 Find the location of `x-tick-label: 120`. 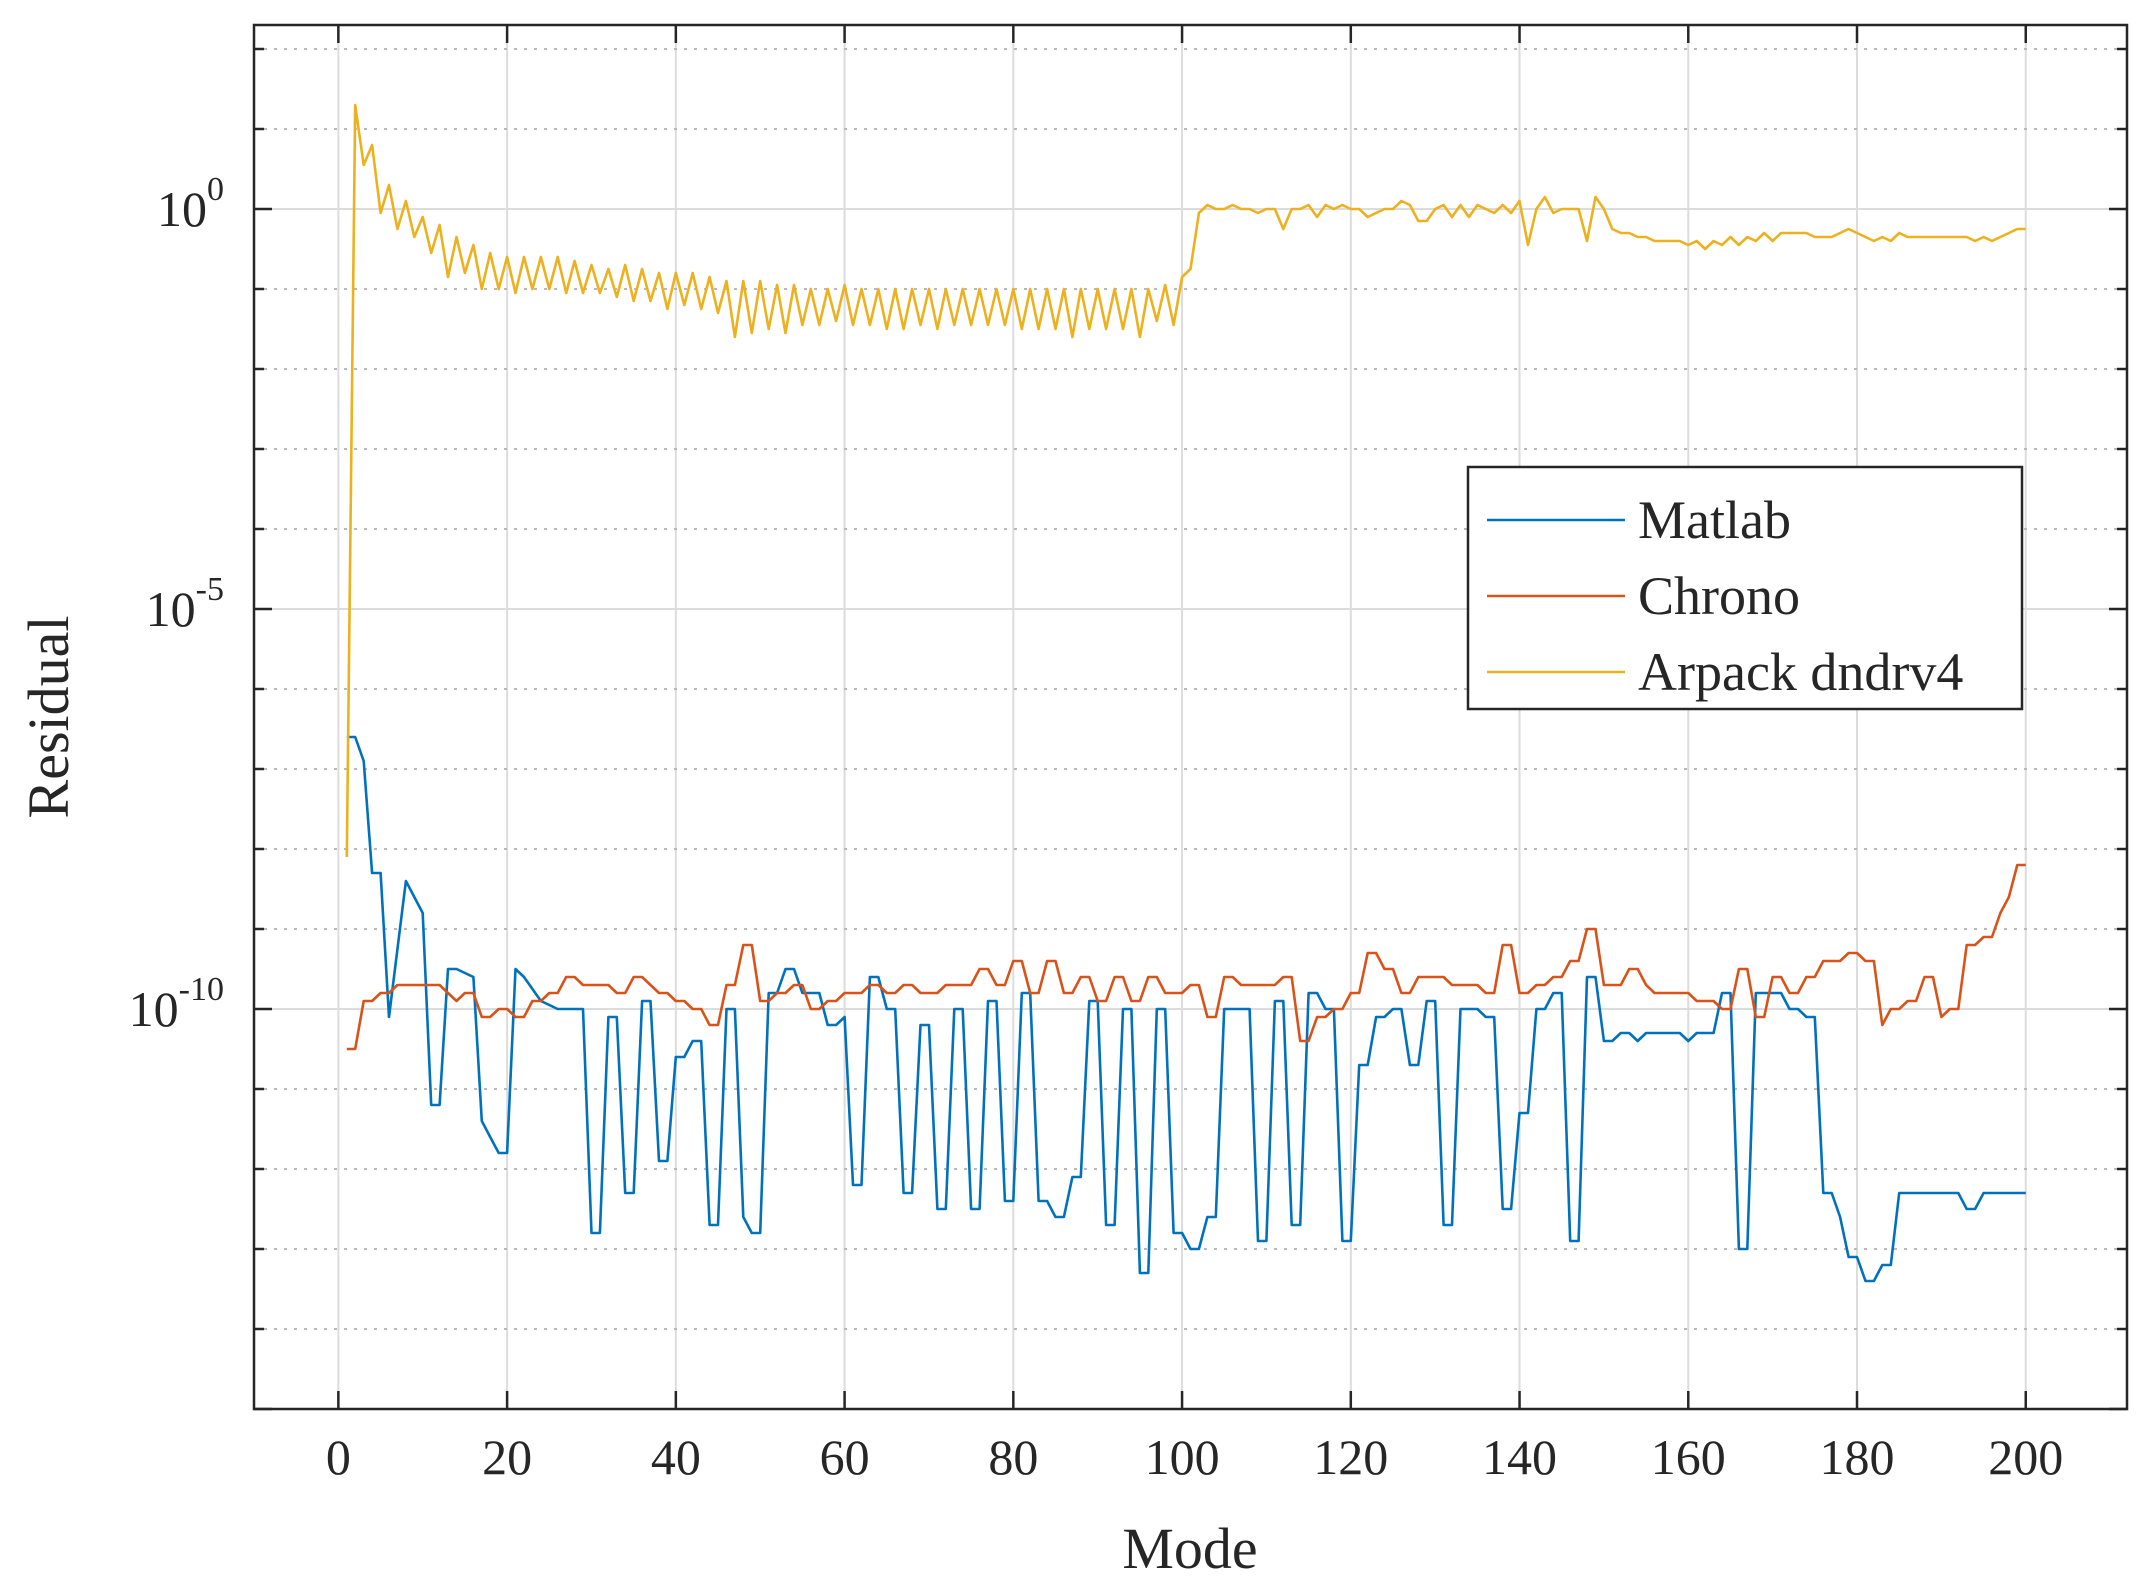

x-tick-label: 120 is located at coordinates (1350, 1457).